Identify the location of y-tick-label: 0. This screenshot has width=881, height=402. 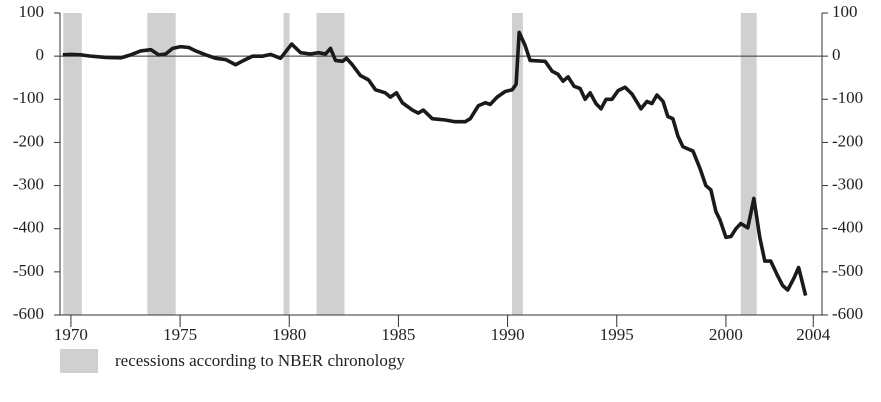
(40, 54).